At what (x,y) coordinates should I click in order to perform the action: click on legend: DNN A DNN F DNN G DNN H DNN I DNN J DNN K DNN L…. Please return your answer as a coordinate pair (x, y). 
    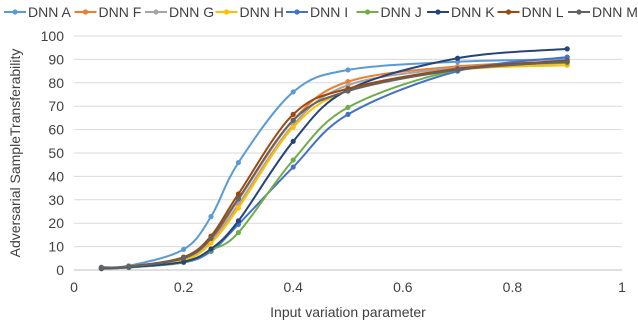
    Looking at the image, I should click on (321, 12).